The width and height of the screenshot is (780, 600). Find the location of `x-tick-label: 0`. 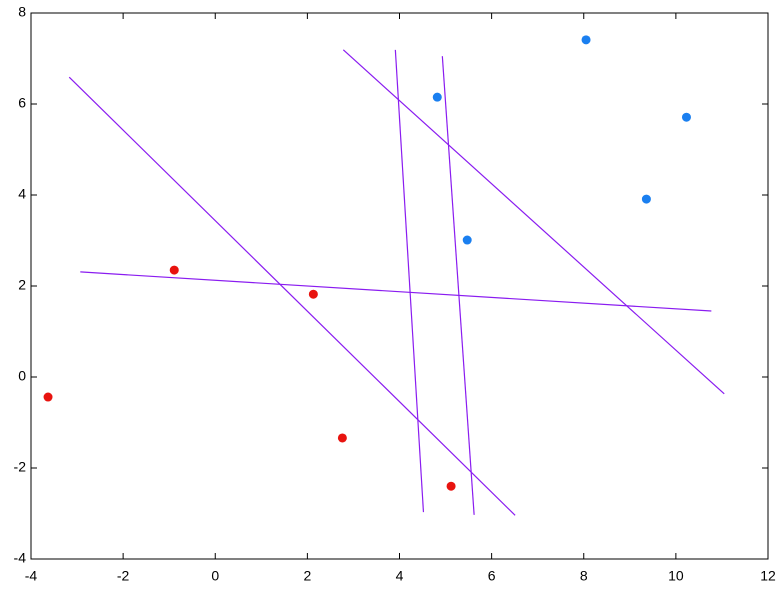

x-tick-label: 0 is located at coordinates (215, 576).